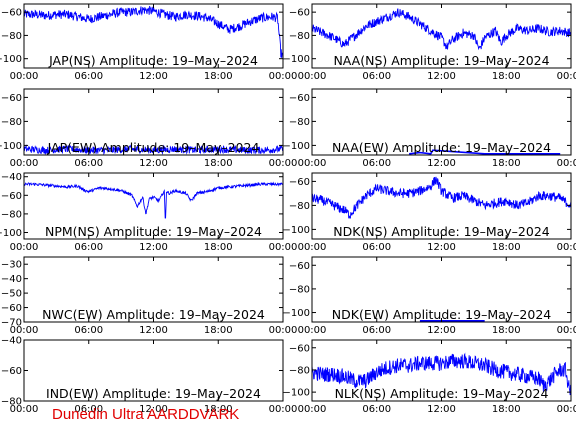 The image size is (576, 432). Describe the element at coordinates (153, 314) in the screenshot. I see `chart-title: NWC(EW) Amplitude: 19–May–2024` at that location.